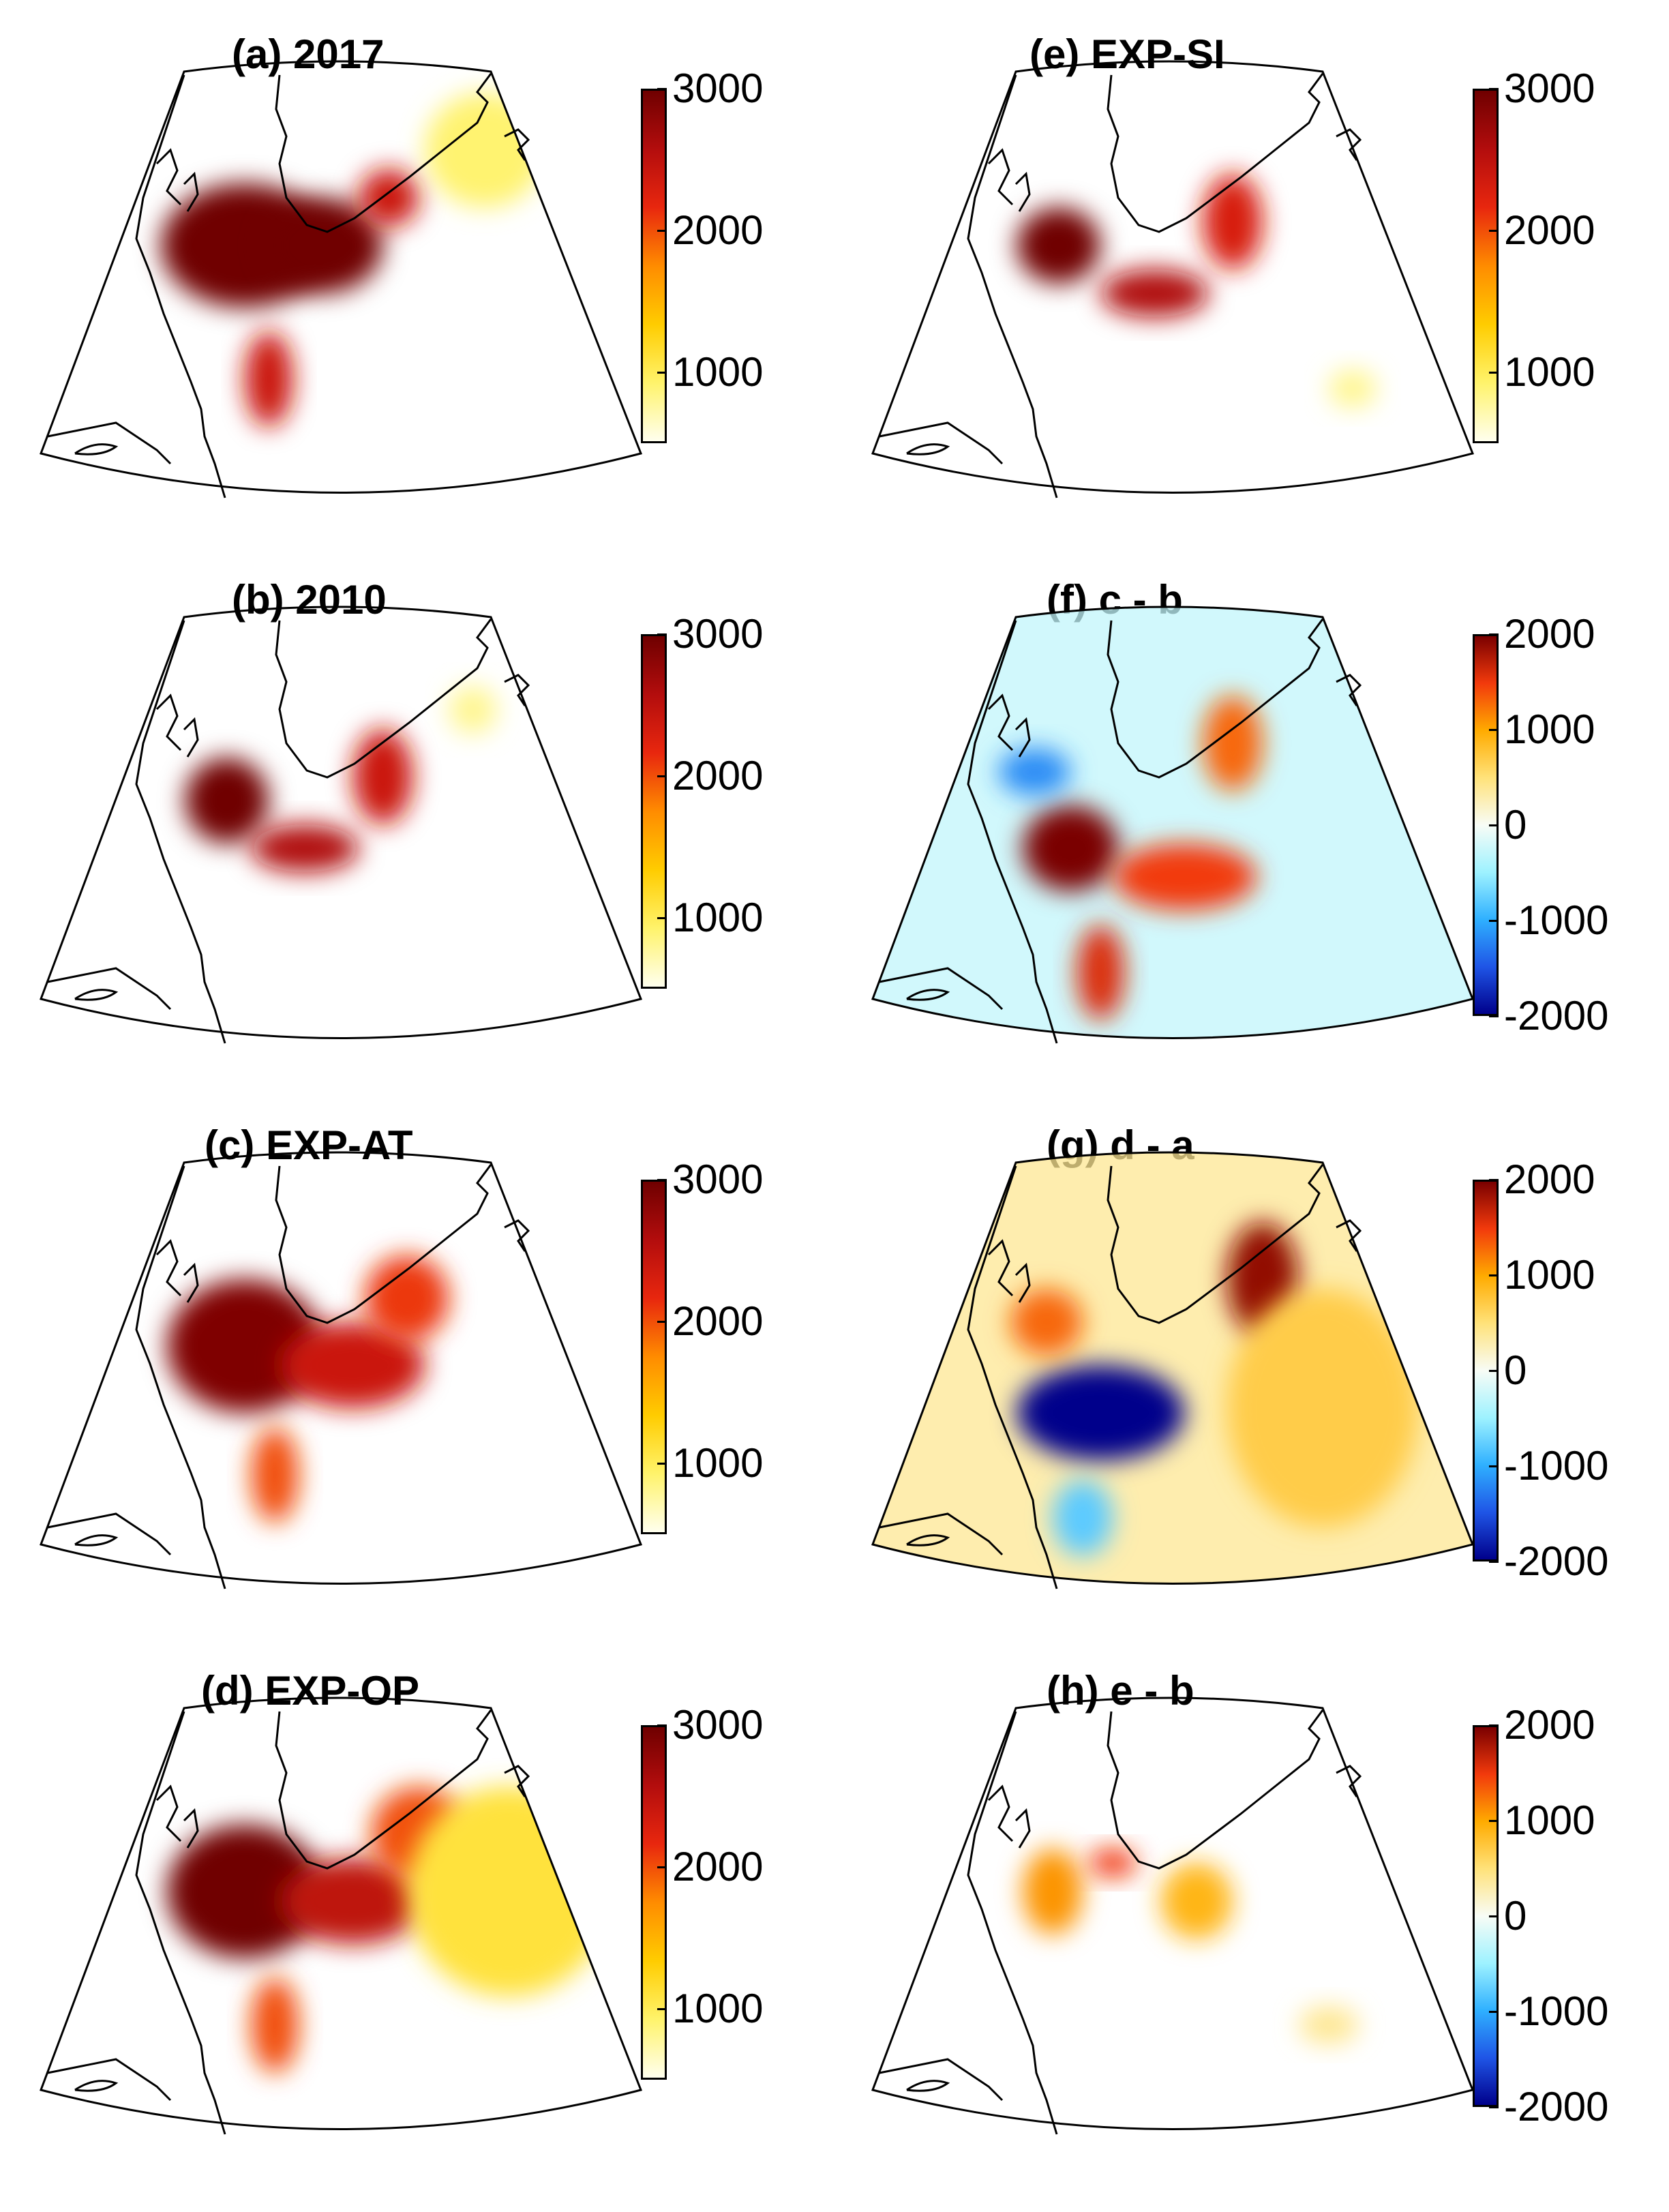 The image size is (1669, 2212). Describe the element at coordinates (309, 600) in the screenshot. I see `panel-title: (b) 2010` at that location.